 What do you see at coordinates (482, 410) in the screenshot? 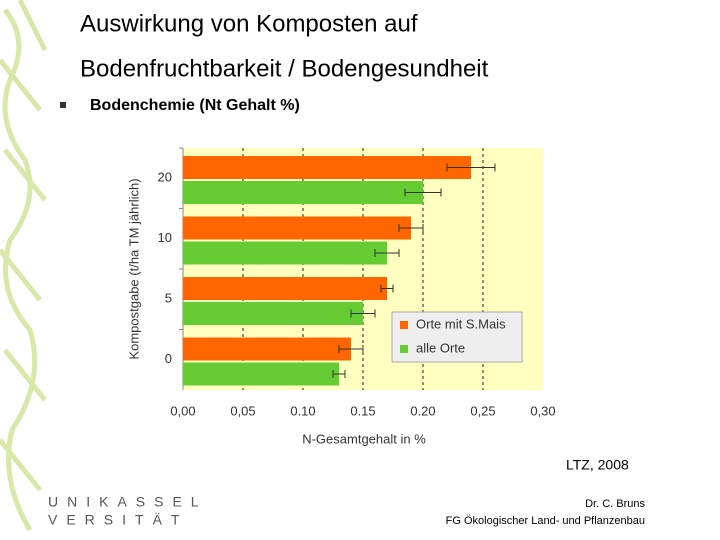
I see `x-tick-label: 0,25` at bounding box center [482, 410].